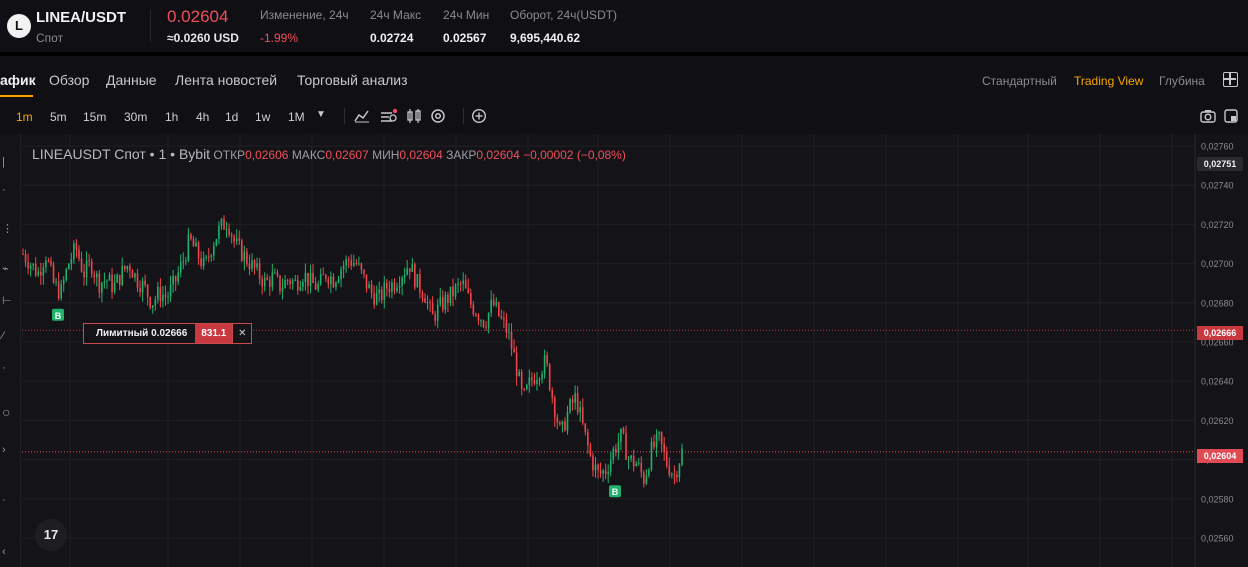 The width and height of the screenshot is (1248, 567). I want to click on trading-pair: LINEA/USDT, so click(81, 17).